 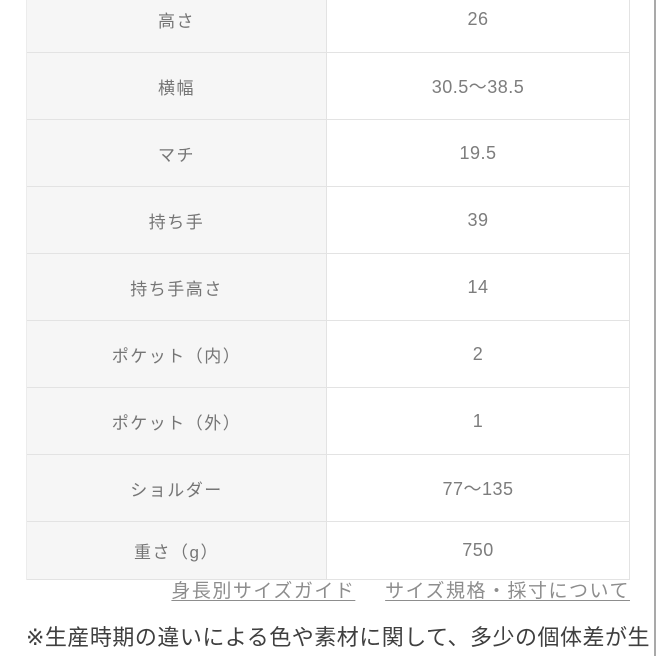 What do you see at coordinates (478, 550) in the screenshot?
I see `size-value-cell: 750` at bounding box center [478, 550].